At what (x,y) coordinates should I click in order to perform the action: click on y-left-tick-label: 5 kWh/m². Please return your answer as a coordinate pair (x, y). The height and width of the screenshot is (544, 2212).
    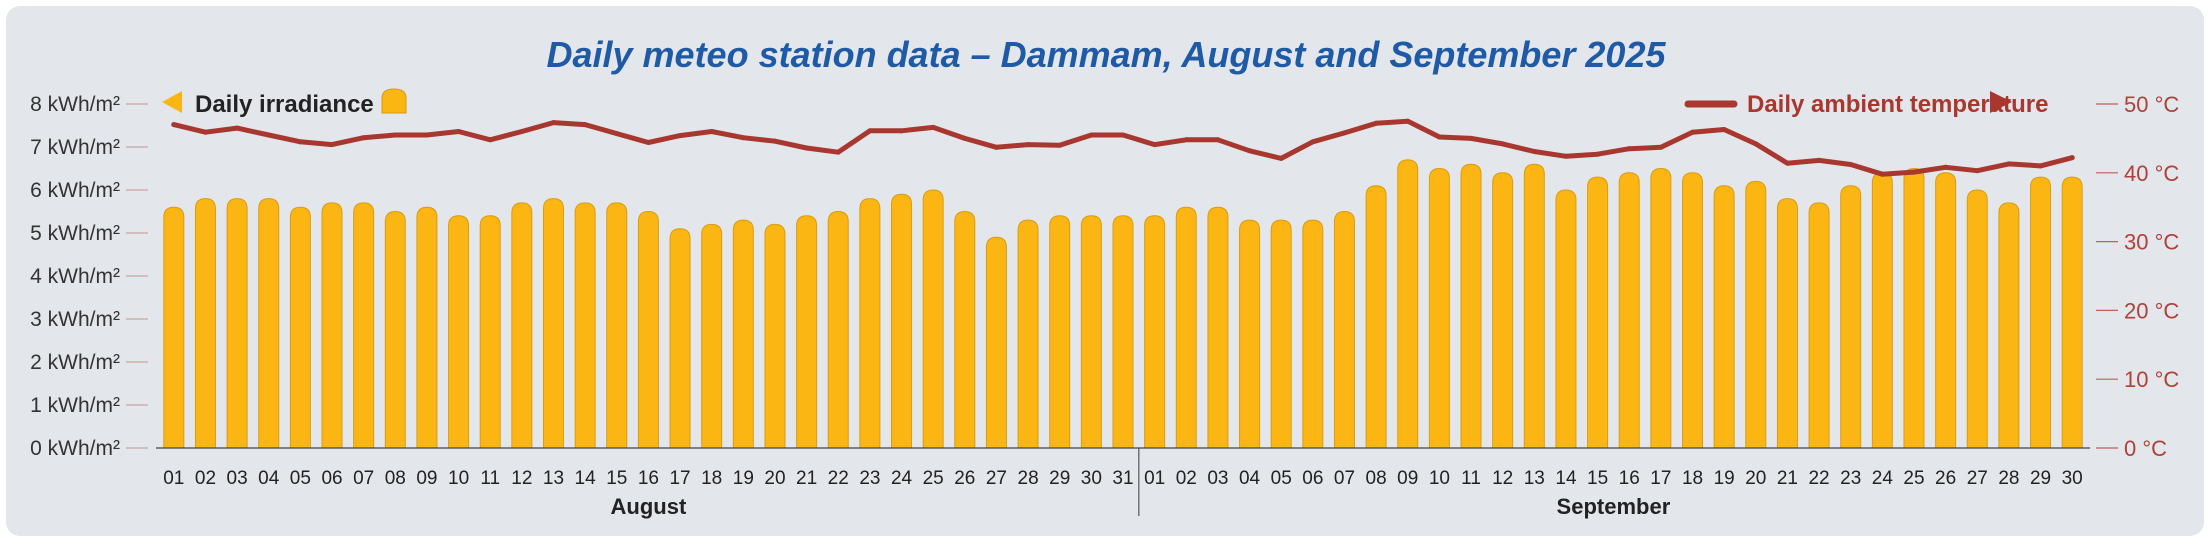
    Looking at the image, I should click on (75, 233).